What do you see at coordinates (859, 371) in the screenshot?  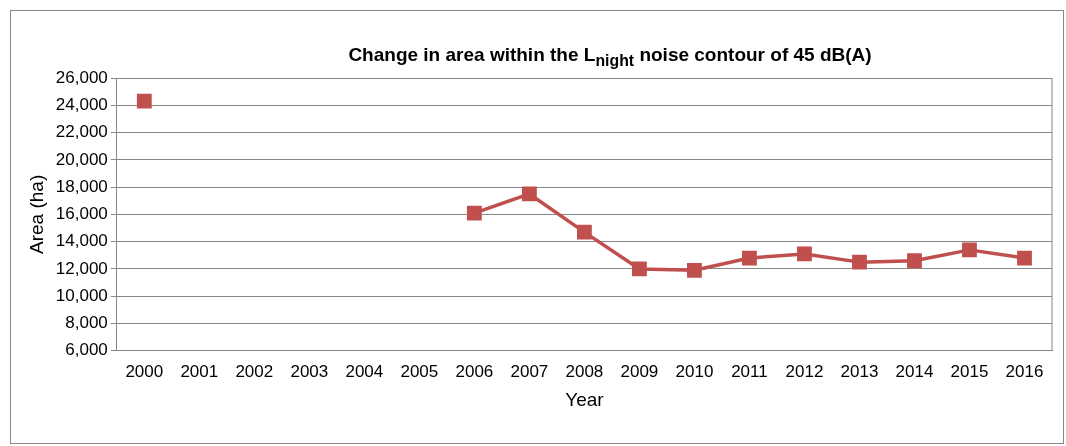 I see `x-tick-label: 2013` at bounding box center [859, 371].